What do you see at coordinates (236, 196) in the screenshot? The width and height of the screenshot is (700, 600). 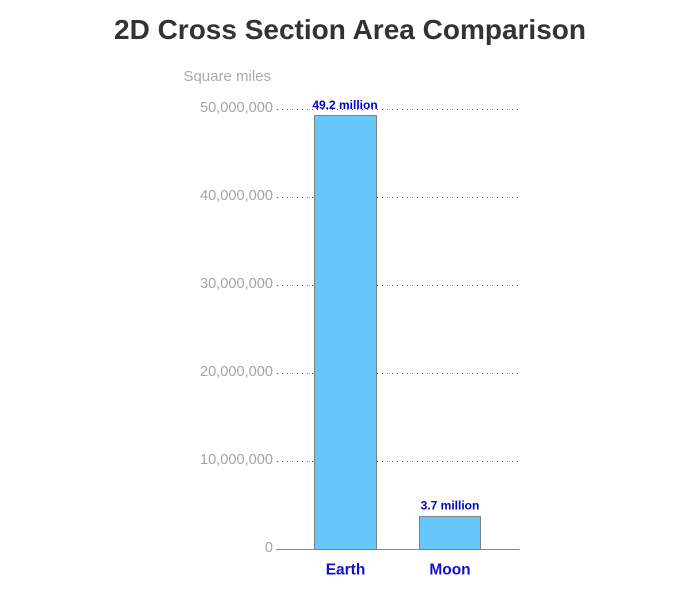 I see `svg-text: 40,000,000` at bounding box center [236, 196].